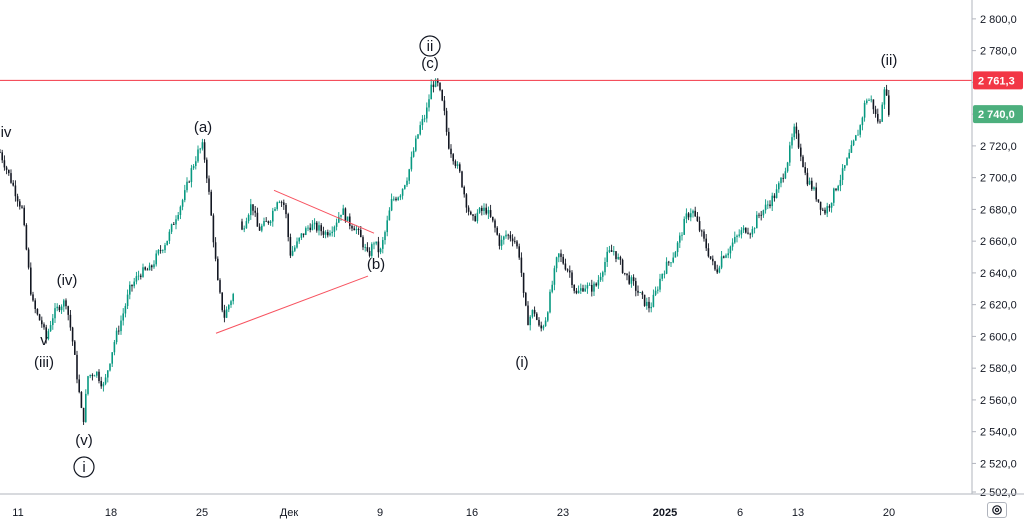 This screenshot has width=1024, height=520. Describe the element at coordinates (998, 337) in the screenshot. I see `price-tick-label: 2 600,0` at that location.